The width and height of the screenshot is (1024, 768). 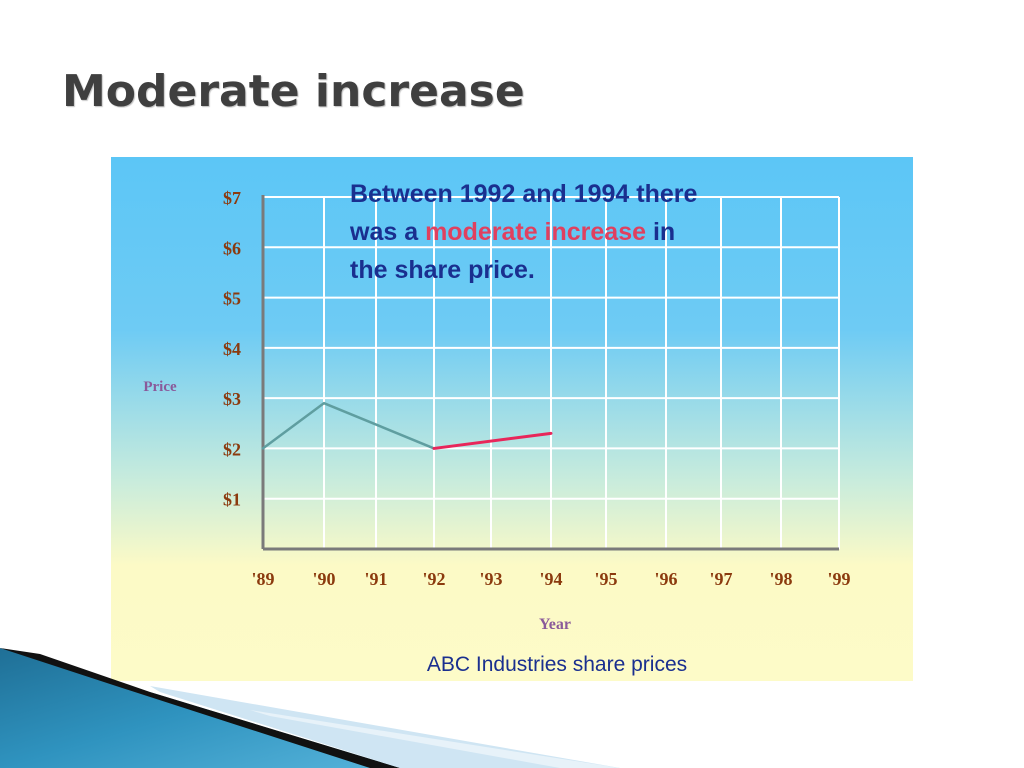 What do you see at coordinates (310, 708) in the screenshot?
I see `corner-decoration` at bounding box center [310, 708].